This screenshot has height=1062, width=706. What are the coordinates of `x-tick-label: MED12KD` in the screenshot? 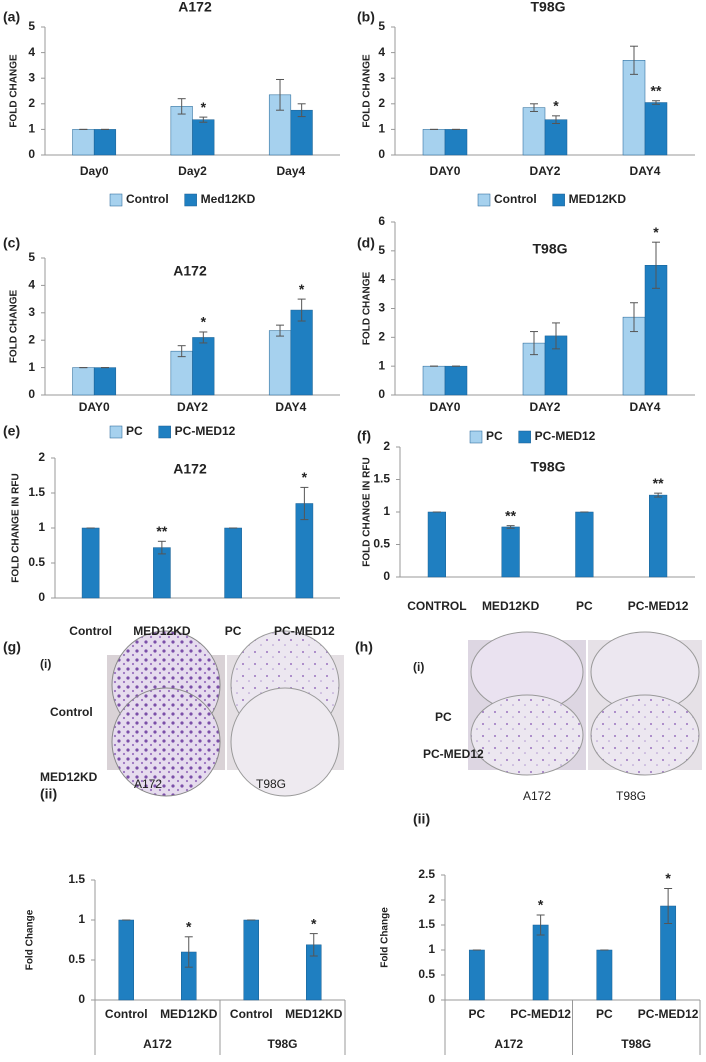 It's located at (162, 631).